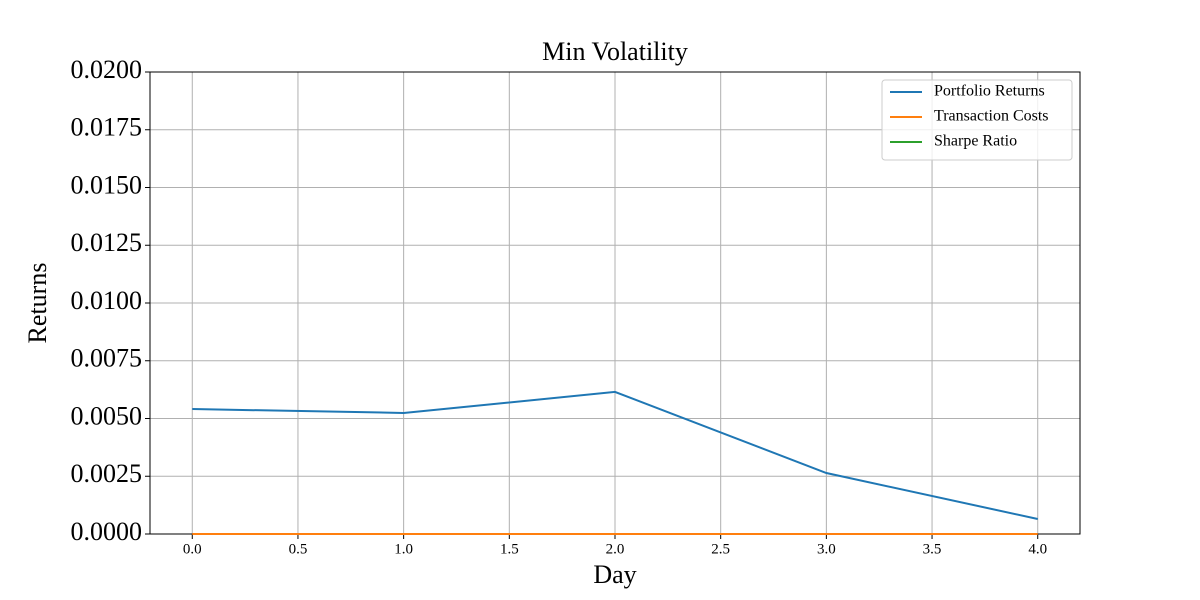  I want to click on y-tick-label: 0.0125, so click(107, 242).